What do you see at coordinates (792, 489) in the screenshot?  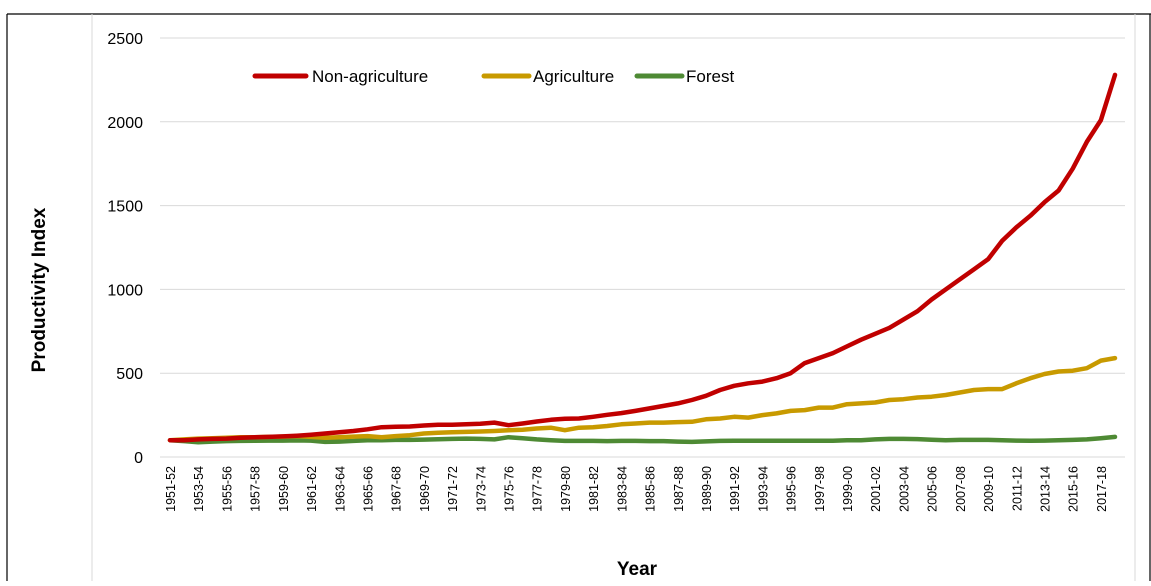 I see `x-tick-label: 1995-96` at bounding box center [792, 489].